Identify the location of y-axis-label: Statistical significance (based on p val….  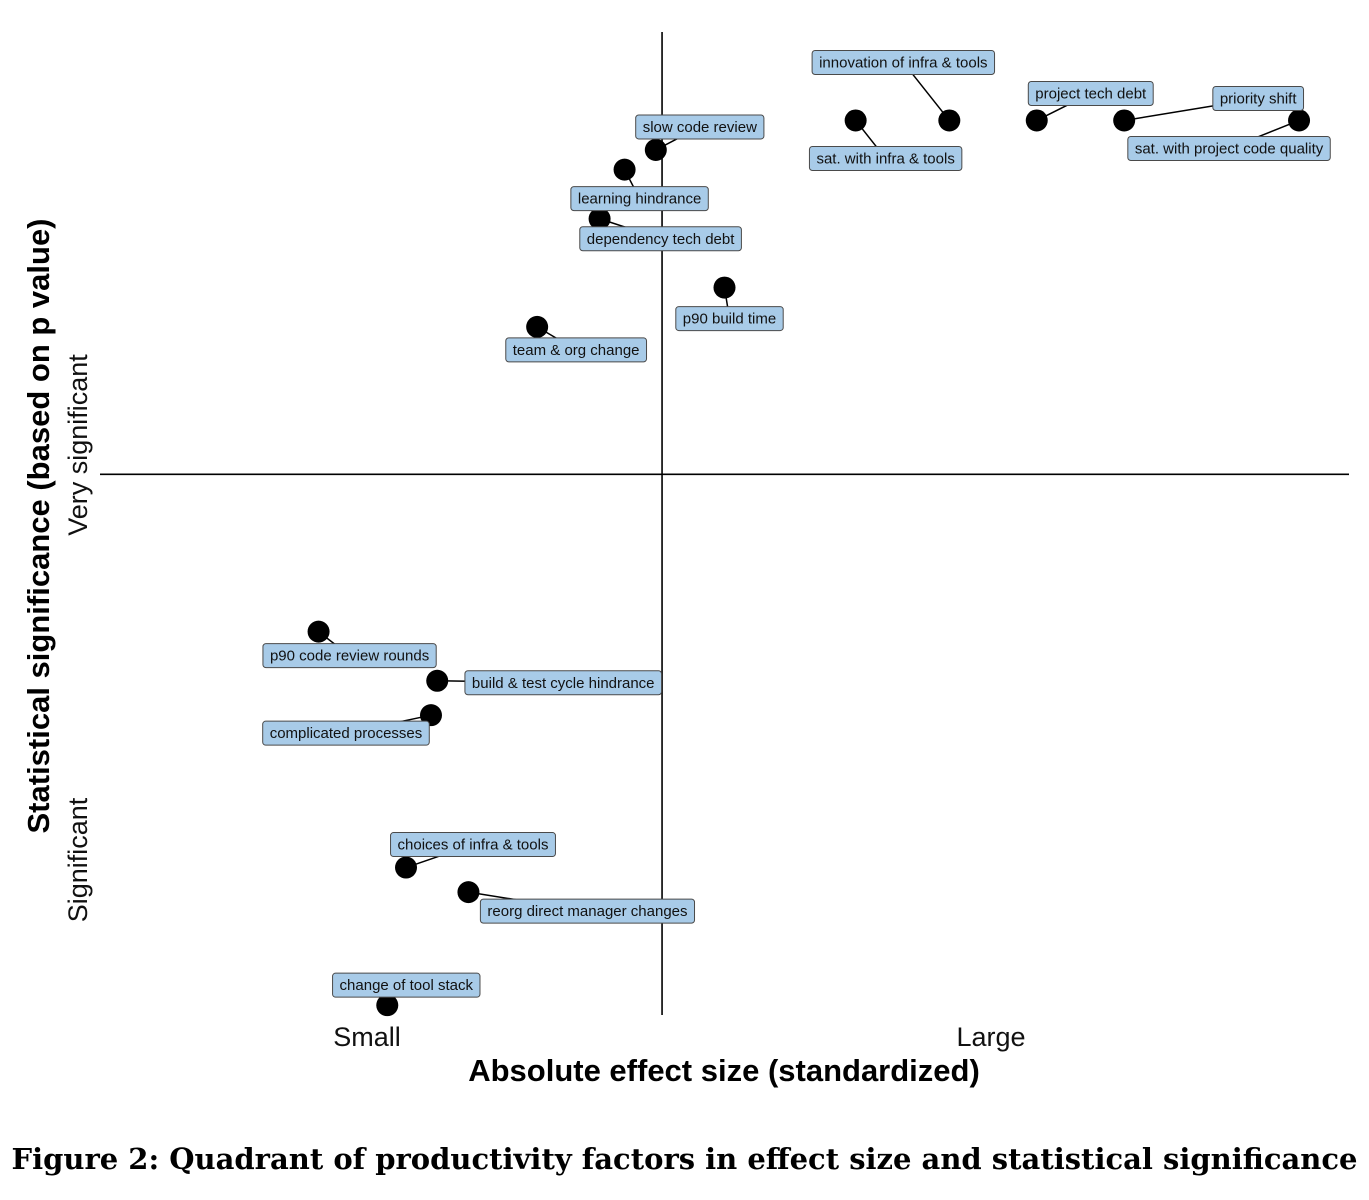
(38, 525).